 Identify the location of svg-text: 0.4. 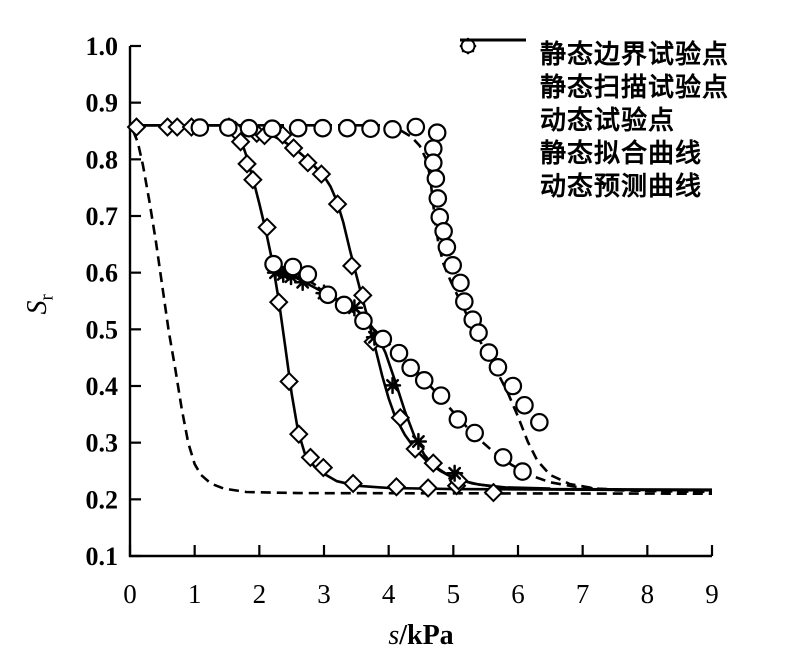
(102, 386).